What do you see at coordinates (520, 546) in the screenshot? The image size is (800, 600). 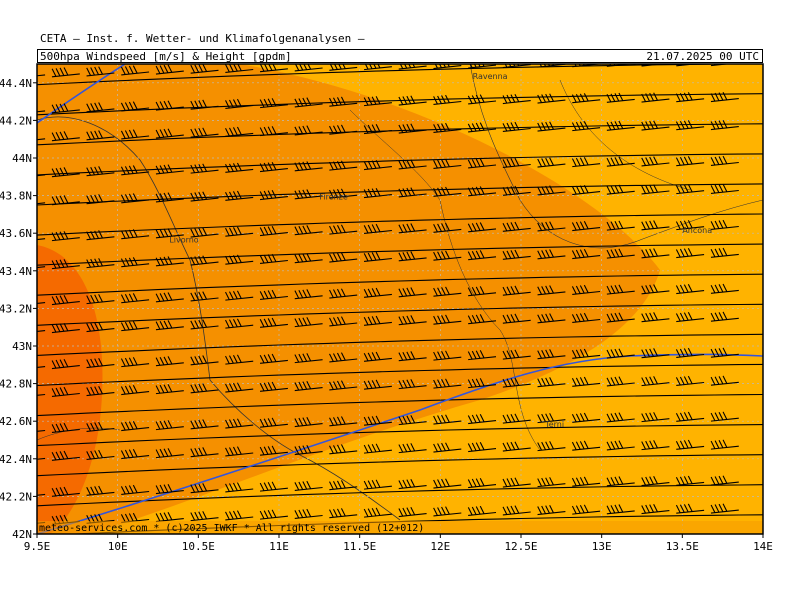 I see `x-tick-label: 12.5E` at bounding box center [520, 546].